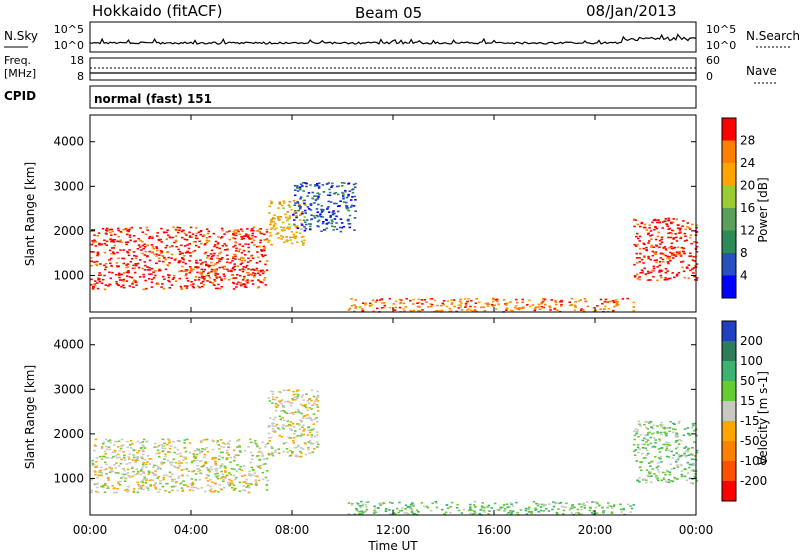 The width and height of the screenshot is (800, 554). I want to click on cpid-value: normal (fast) 151, so click(153, 99).